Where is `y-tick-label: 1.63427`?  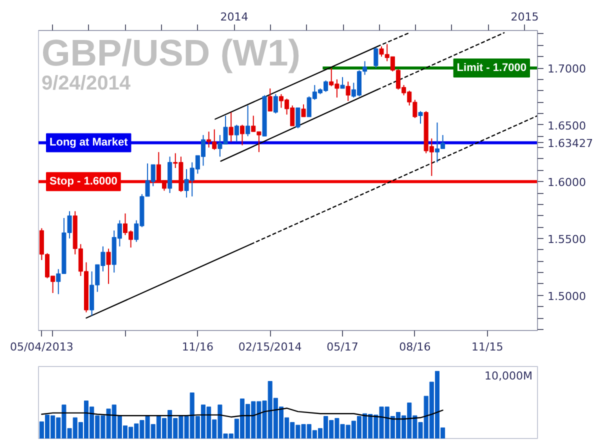 y-tick-label: 1.63427 is located at coordinates (570, 143).